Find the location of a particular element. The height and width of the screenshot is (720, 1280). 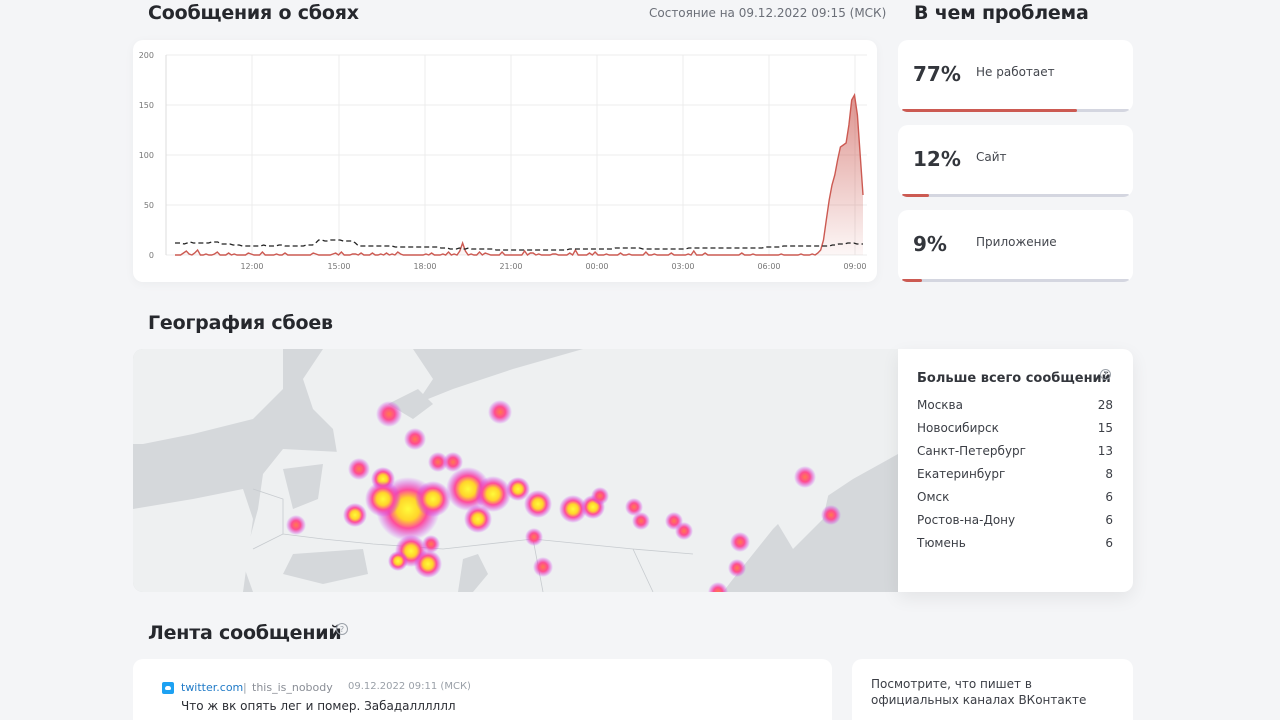

series-line-baseline is located at coordinates (519, 245).